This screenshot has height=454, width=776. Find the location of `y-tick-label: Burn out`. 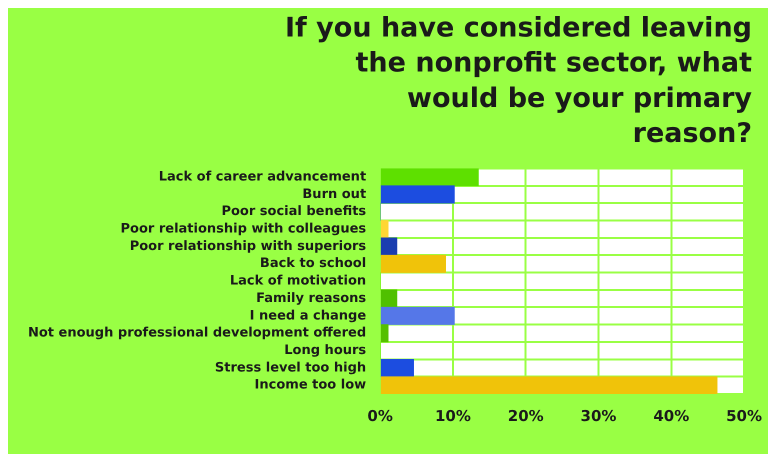

y-tick-label: Burn out is located at coordinates (334, 194).